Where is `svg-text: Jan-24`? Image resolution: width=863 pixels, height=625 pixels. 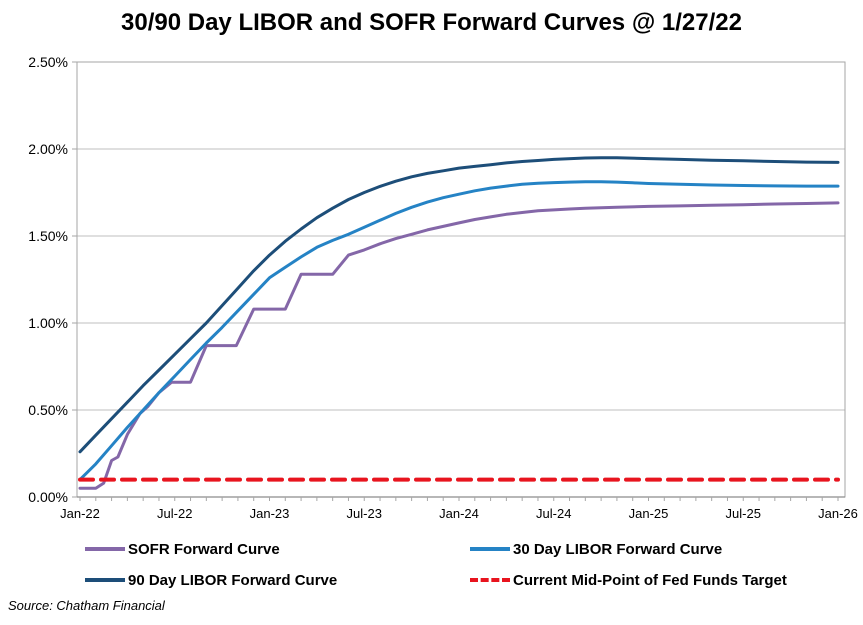 svg-text: Jan-24 is located at coordinates (459, 513).